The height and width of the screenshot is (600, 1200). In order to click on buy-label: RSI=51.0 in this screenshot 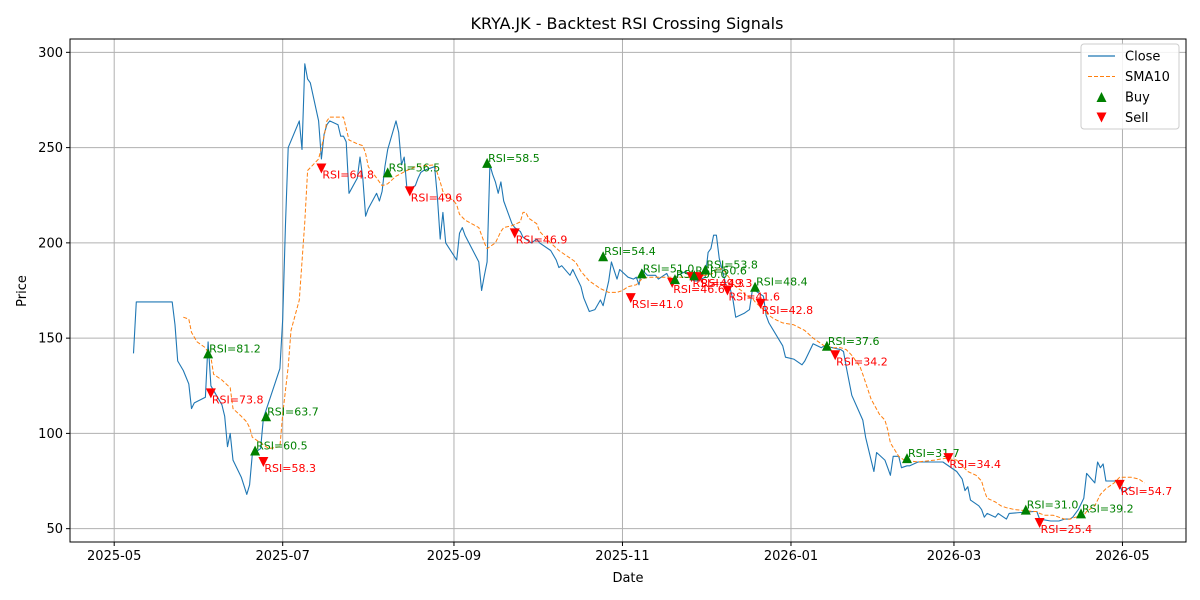, I will do `click(669, 268)`.